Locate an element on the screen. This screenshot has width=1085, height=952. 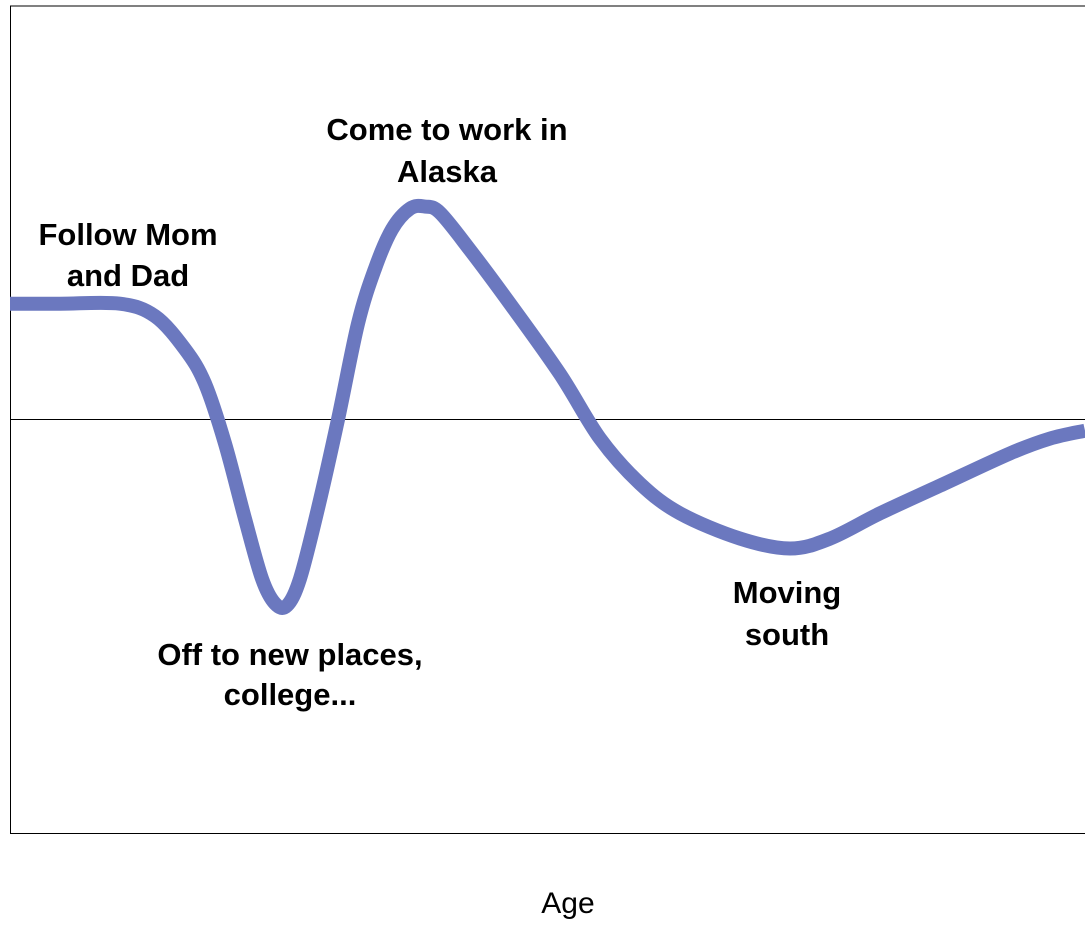
annotation: Off to new places, is located at coordinates (289, 654).